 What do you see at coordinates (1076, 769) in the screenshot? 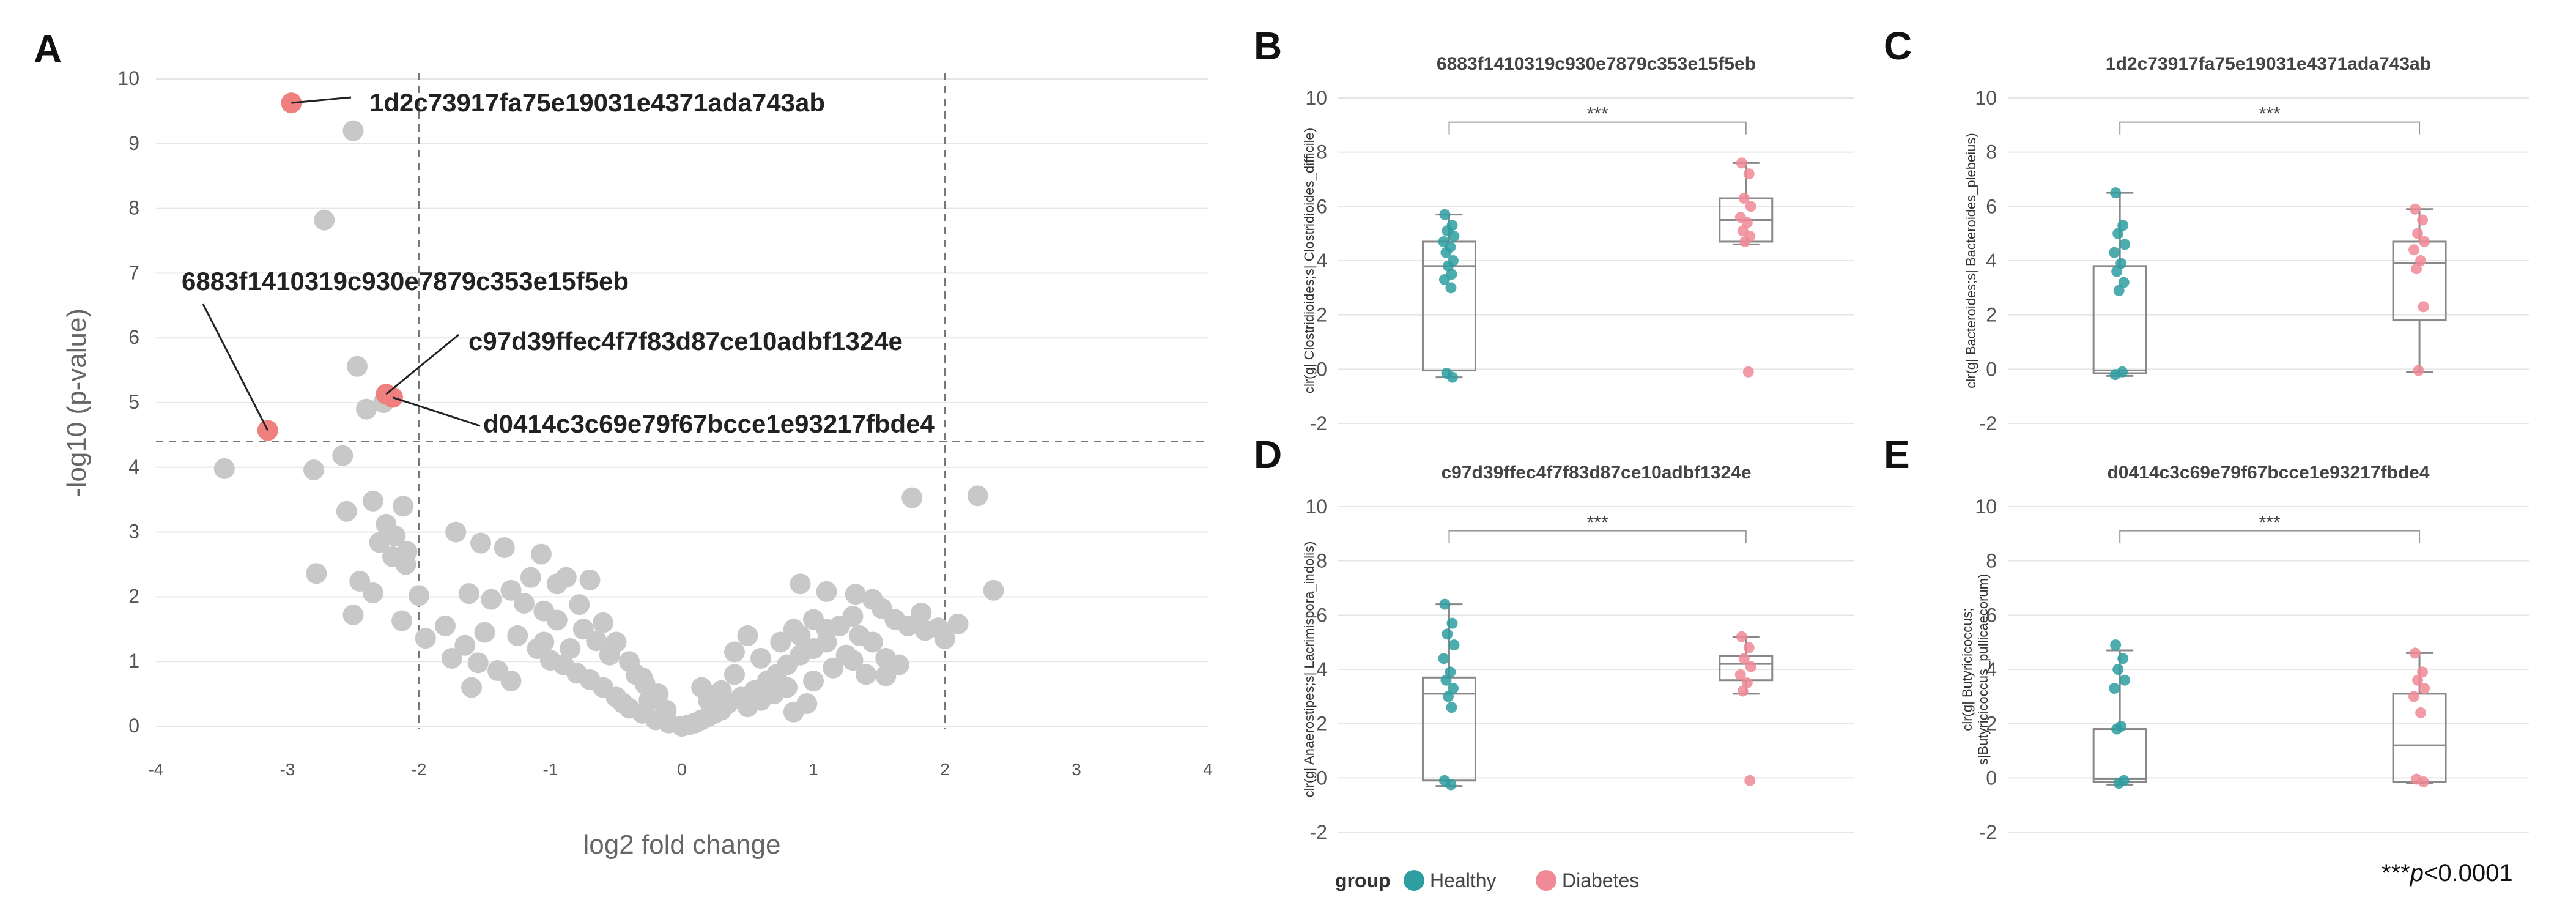
I see `volcano-x-tick-label: 3` at bounding box center [1076, 769].